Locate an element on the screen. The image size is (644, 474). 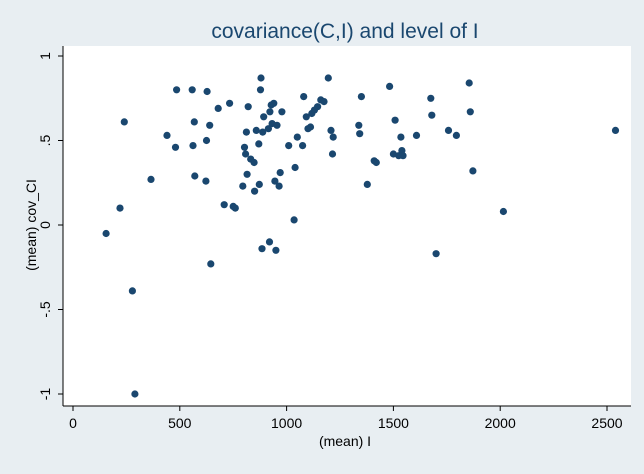
x-tick-label: 500 is located at coordinates (180, 423).